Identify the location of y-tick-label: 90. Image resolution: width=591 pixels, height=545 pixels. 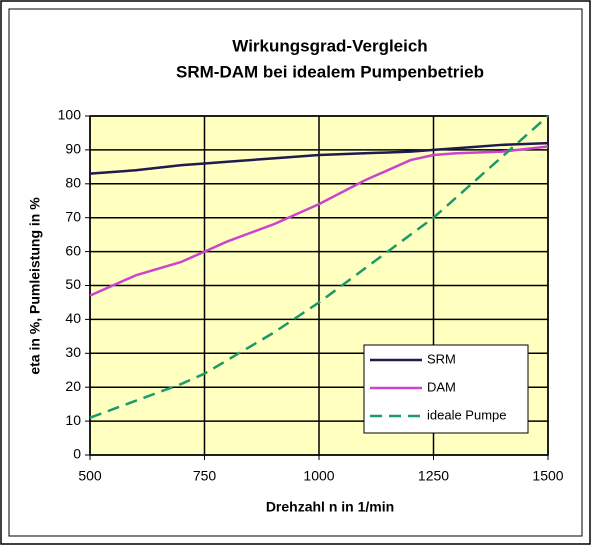
(73, 149).